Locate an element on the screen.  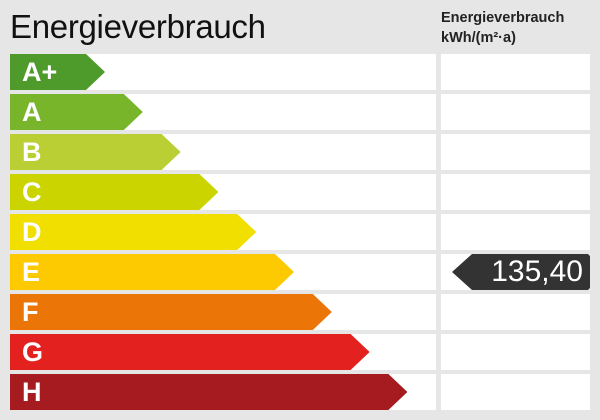
bar-cell: D is located at coordinates (223, 232).